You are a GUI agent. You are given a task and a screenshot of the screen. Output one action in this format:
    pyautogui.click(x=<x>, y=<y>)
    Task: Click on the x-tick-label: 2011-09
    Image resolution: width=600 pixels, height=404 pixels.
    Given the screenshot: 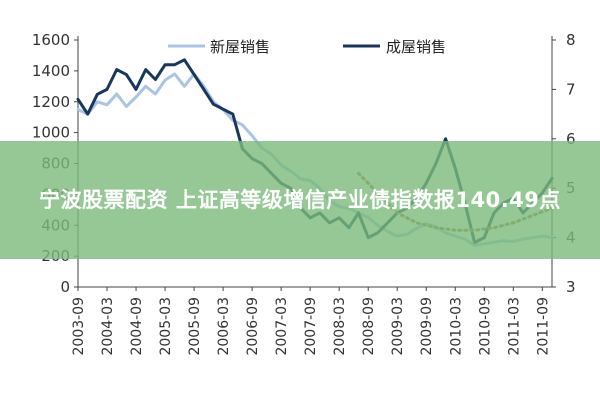 What is the action you would take?
    pyautogui.click(x=543, y=326)
    